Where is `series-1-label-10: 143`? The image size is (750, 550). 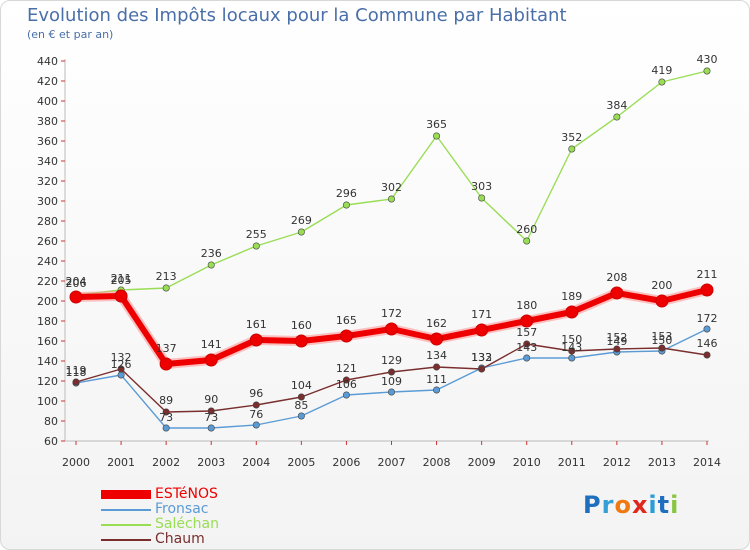 series-1-label-10: 143 is located at coordinates (526, 347).